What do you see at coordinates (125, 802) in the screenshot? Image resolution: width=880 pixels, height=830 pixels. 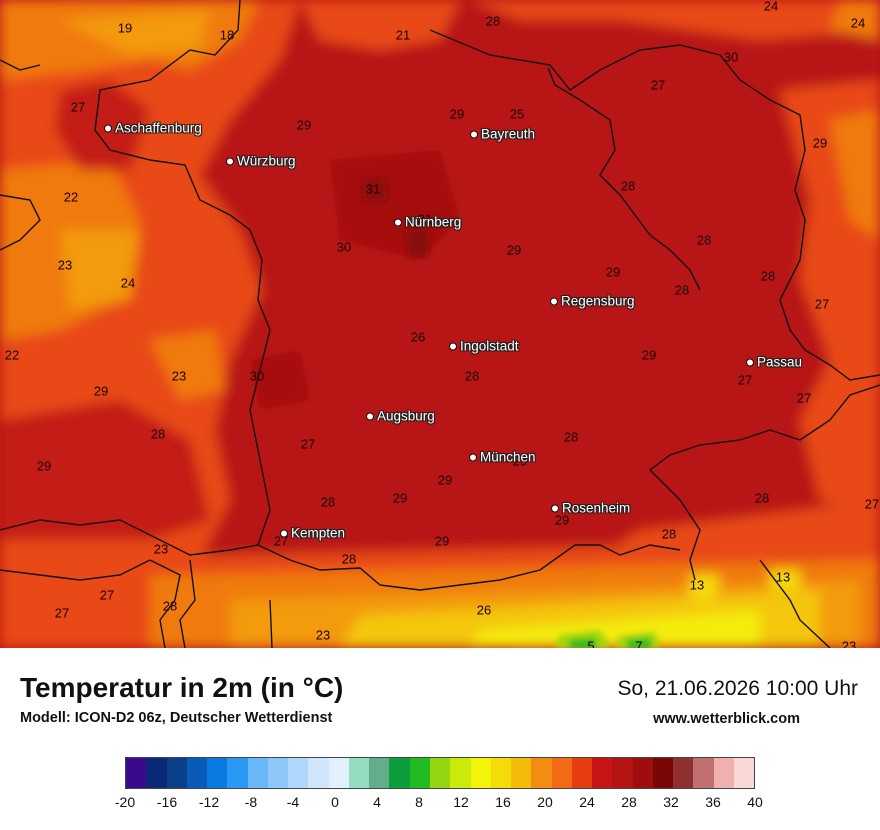 I see `legend-tick-label: -20` at bounding box center [125, 802].